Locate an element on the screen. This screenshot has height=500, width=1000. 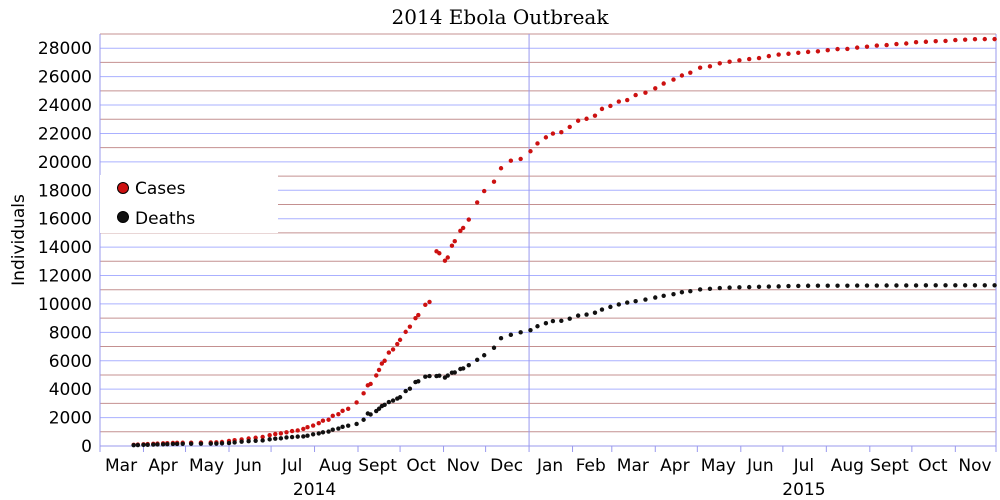
y-tick-label: 14000 is located at coordinates (65, 248).